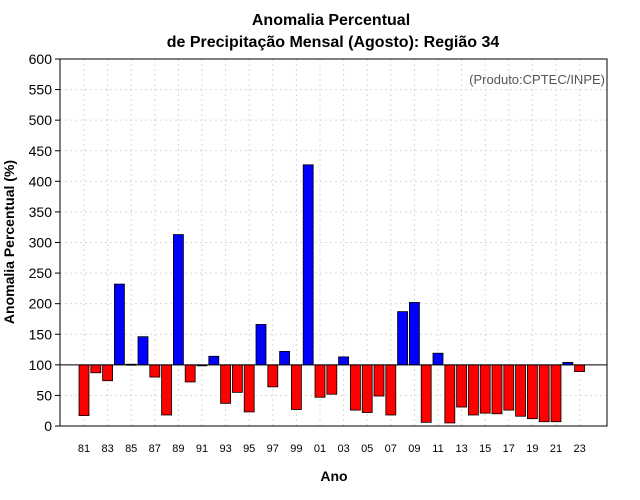 The height and width of the screenshot is (500, 640). Describe the element at coordinates (437, 449) in the screenshot. I see `x-tick-label: 11` at that location.